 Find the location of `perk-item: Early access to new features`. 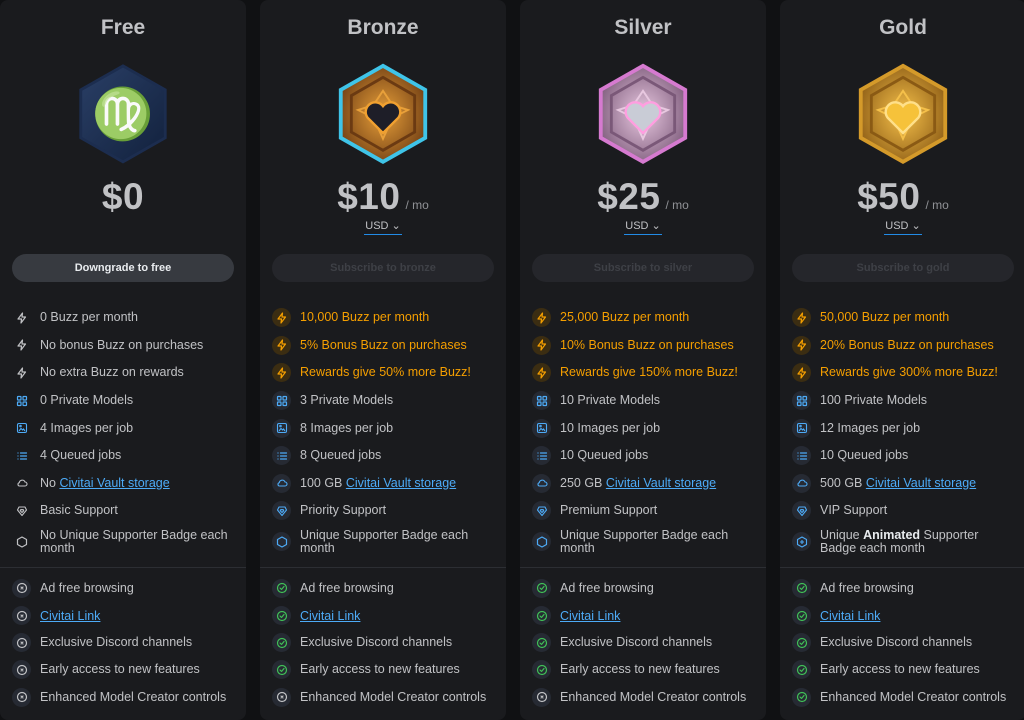

perk-item: Early access to new features is located at coordinates (383, 669).